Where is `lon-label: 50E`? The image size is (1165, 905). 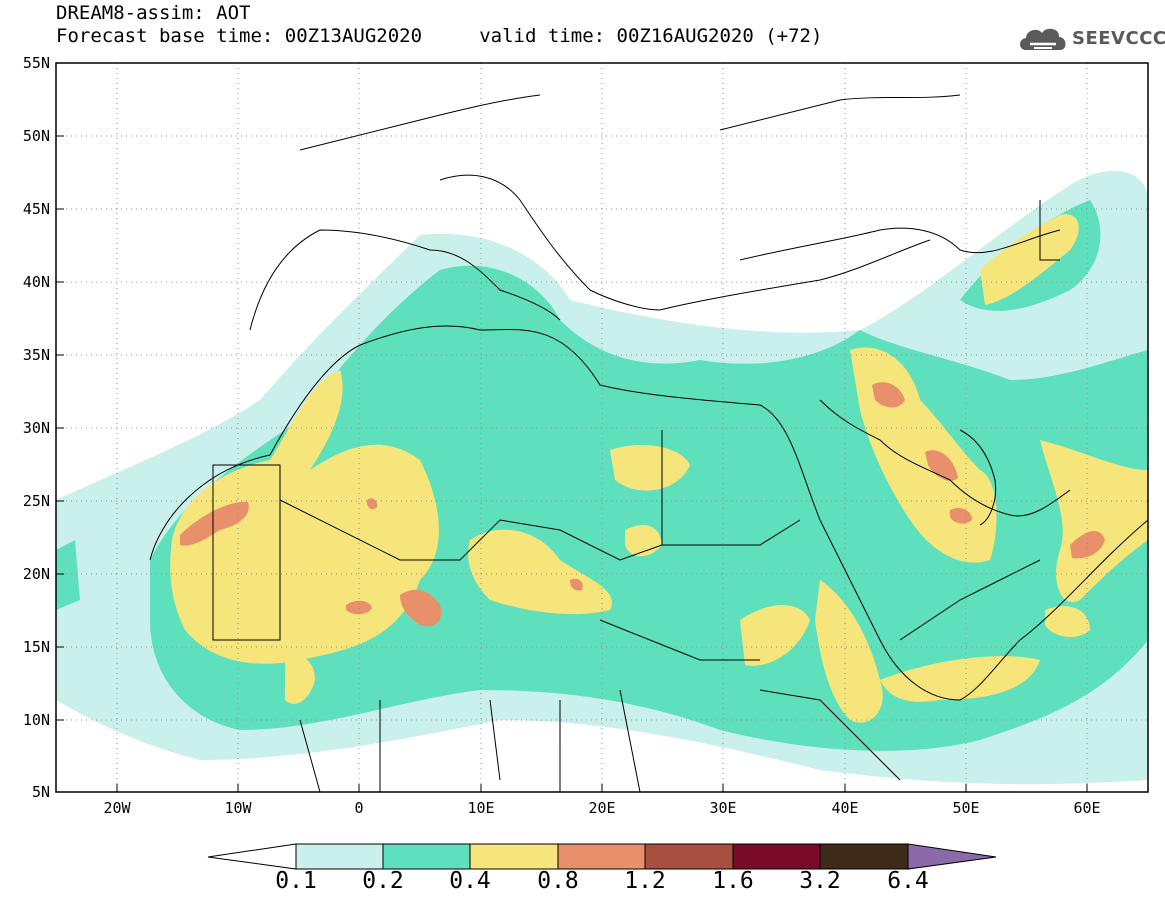 lon-label: 50E is located at coordinates (965, 808).